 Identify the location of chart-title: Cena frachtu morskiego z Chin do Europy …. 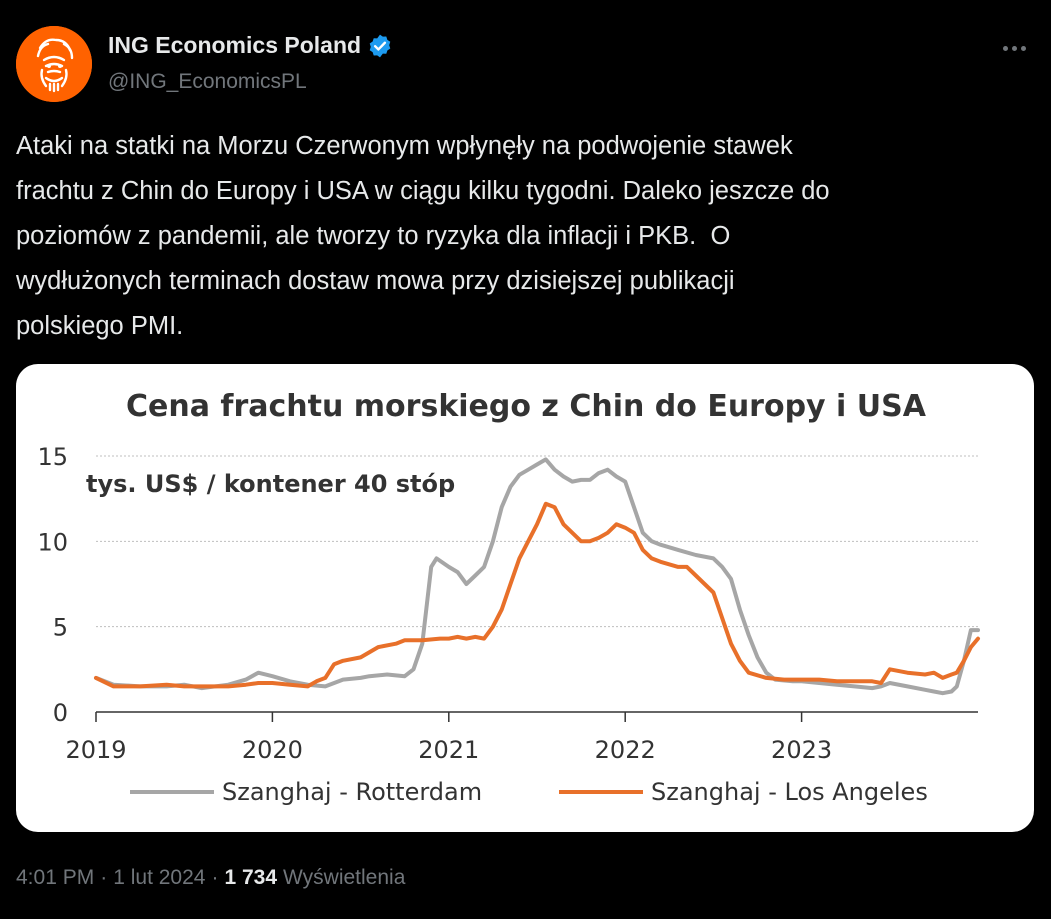
(526, 406).